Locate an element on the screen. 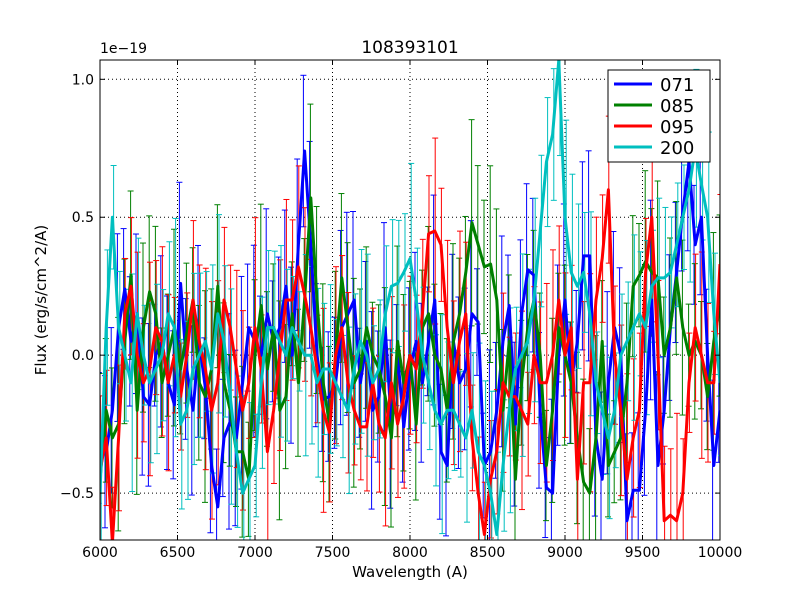 The width and height of the screenshot is (800, 600). x-tick-label: 6000 is located at coordinates (100, 553).